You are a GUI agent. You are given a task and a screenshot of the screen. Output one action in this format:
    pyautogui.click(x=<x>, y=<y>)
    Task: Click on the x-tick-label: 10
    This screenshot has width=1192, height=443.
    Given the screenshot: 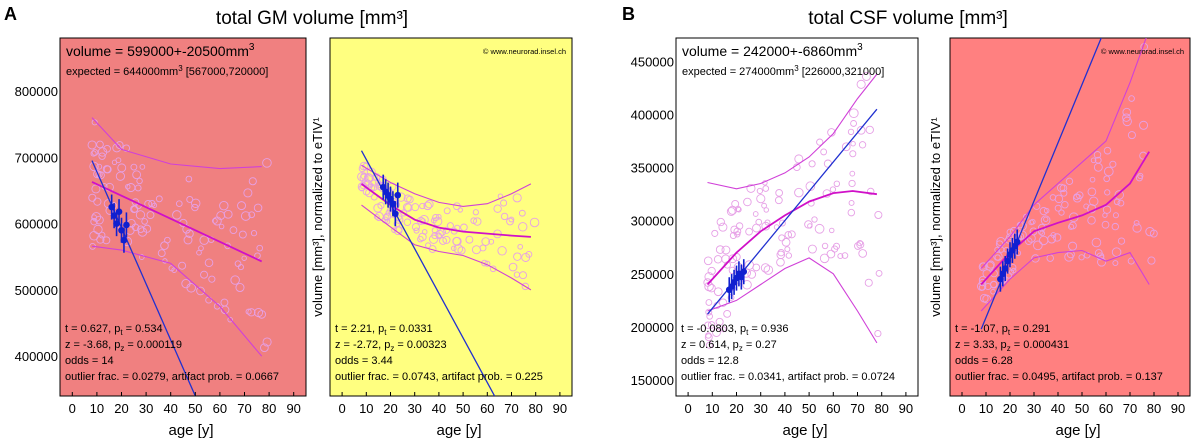 What is the action you would take?
    pyautogui.click(x=97, y=408)
    